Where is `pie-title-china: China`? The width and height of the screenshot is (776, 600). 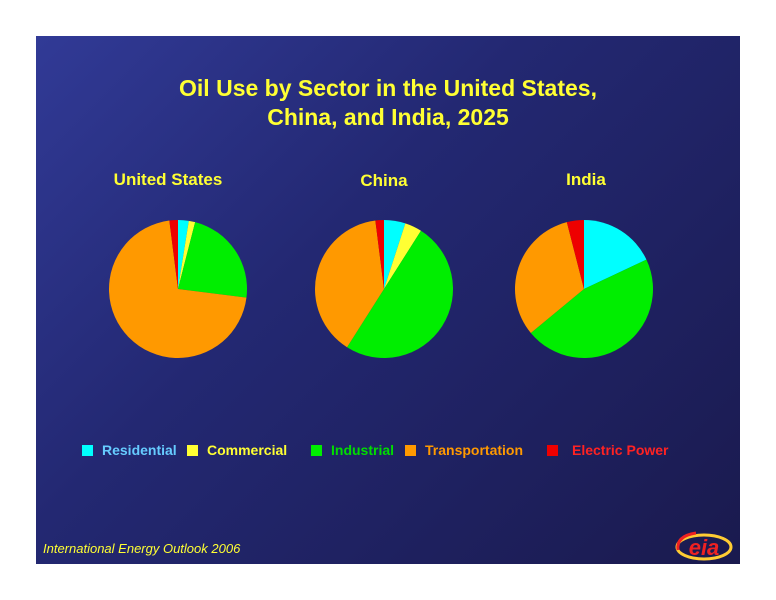 pie-title-china: China is located at coordinates (384, 180).